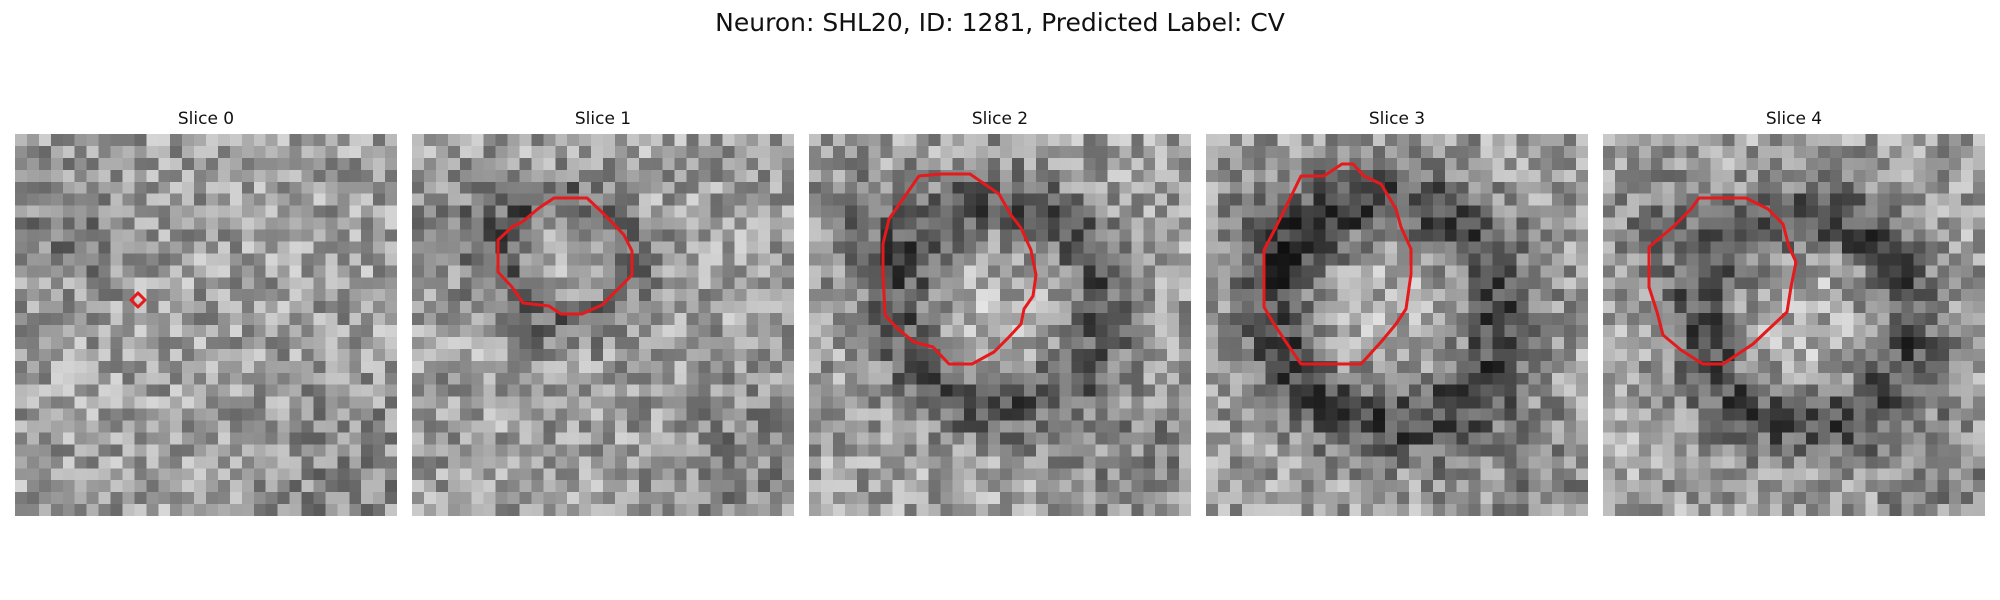 This screenshot has width=2000, height=600. I want to click on slice-panel-4: Slice 4, so click(1794, 313).